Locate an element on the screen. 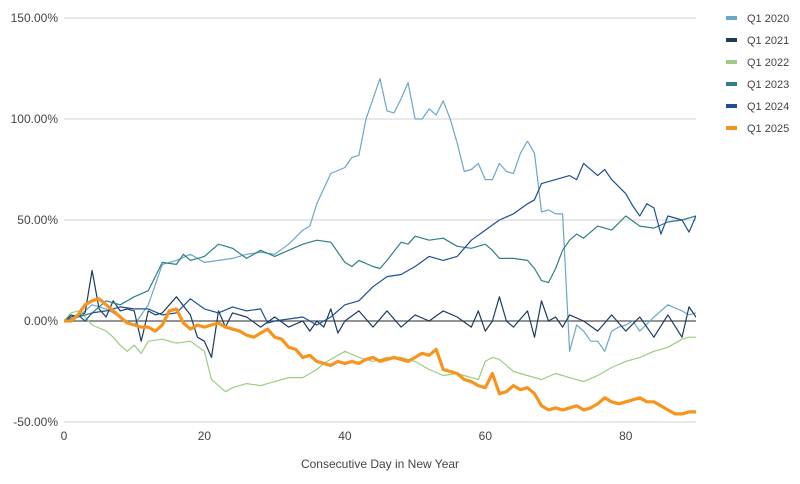 The image size is (800, 484). y-tick-label: 150.00% is located at coordinates (35, 18).